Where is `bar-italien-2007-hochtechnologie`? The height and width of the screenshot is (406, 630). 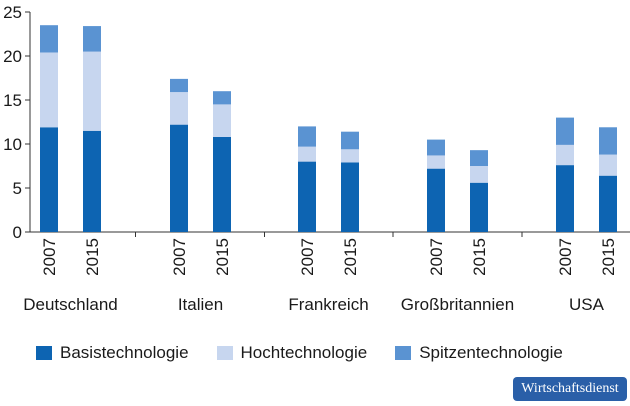 bar-italien-2007-hochtechnologie is located at coordinates (179, 108).